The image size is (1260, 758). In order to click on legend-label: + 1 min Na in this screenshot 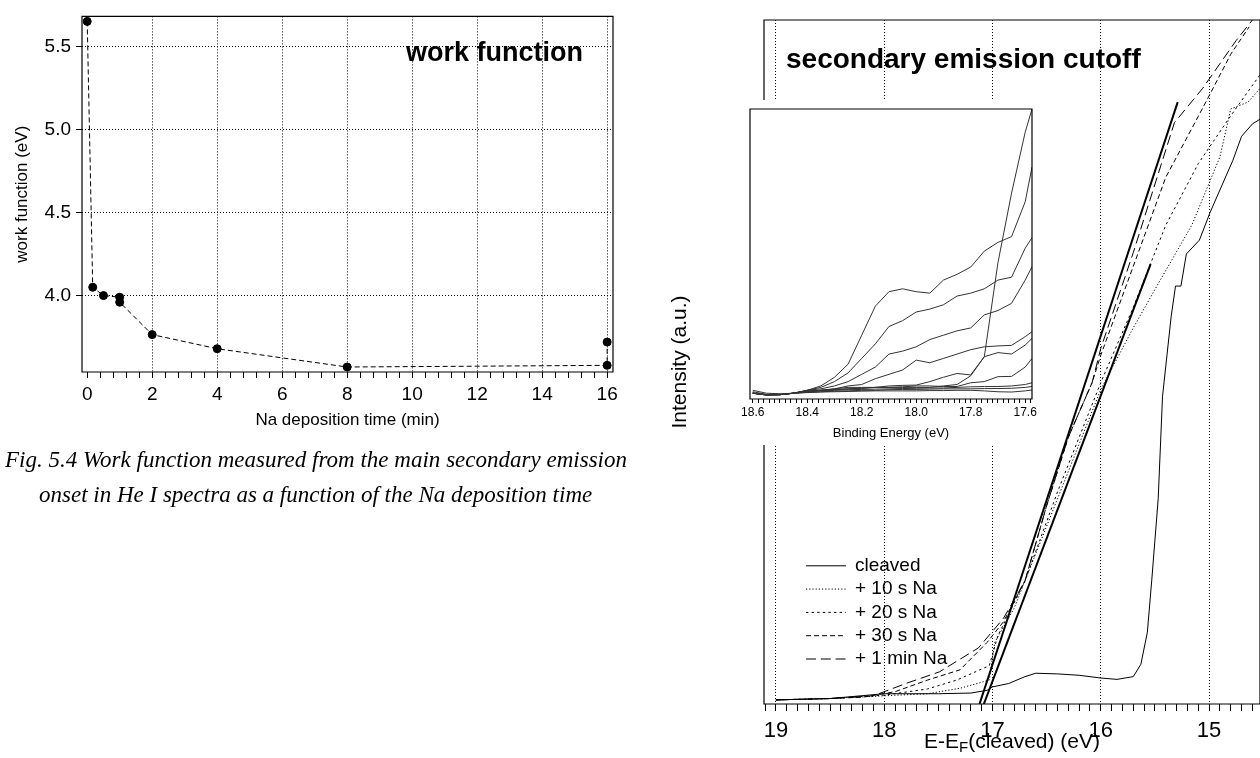, I will do `click(901, 658)`.